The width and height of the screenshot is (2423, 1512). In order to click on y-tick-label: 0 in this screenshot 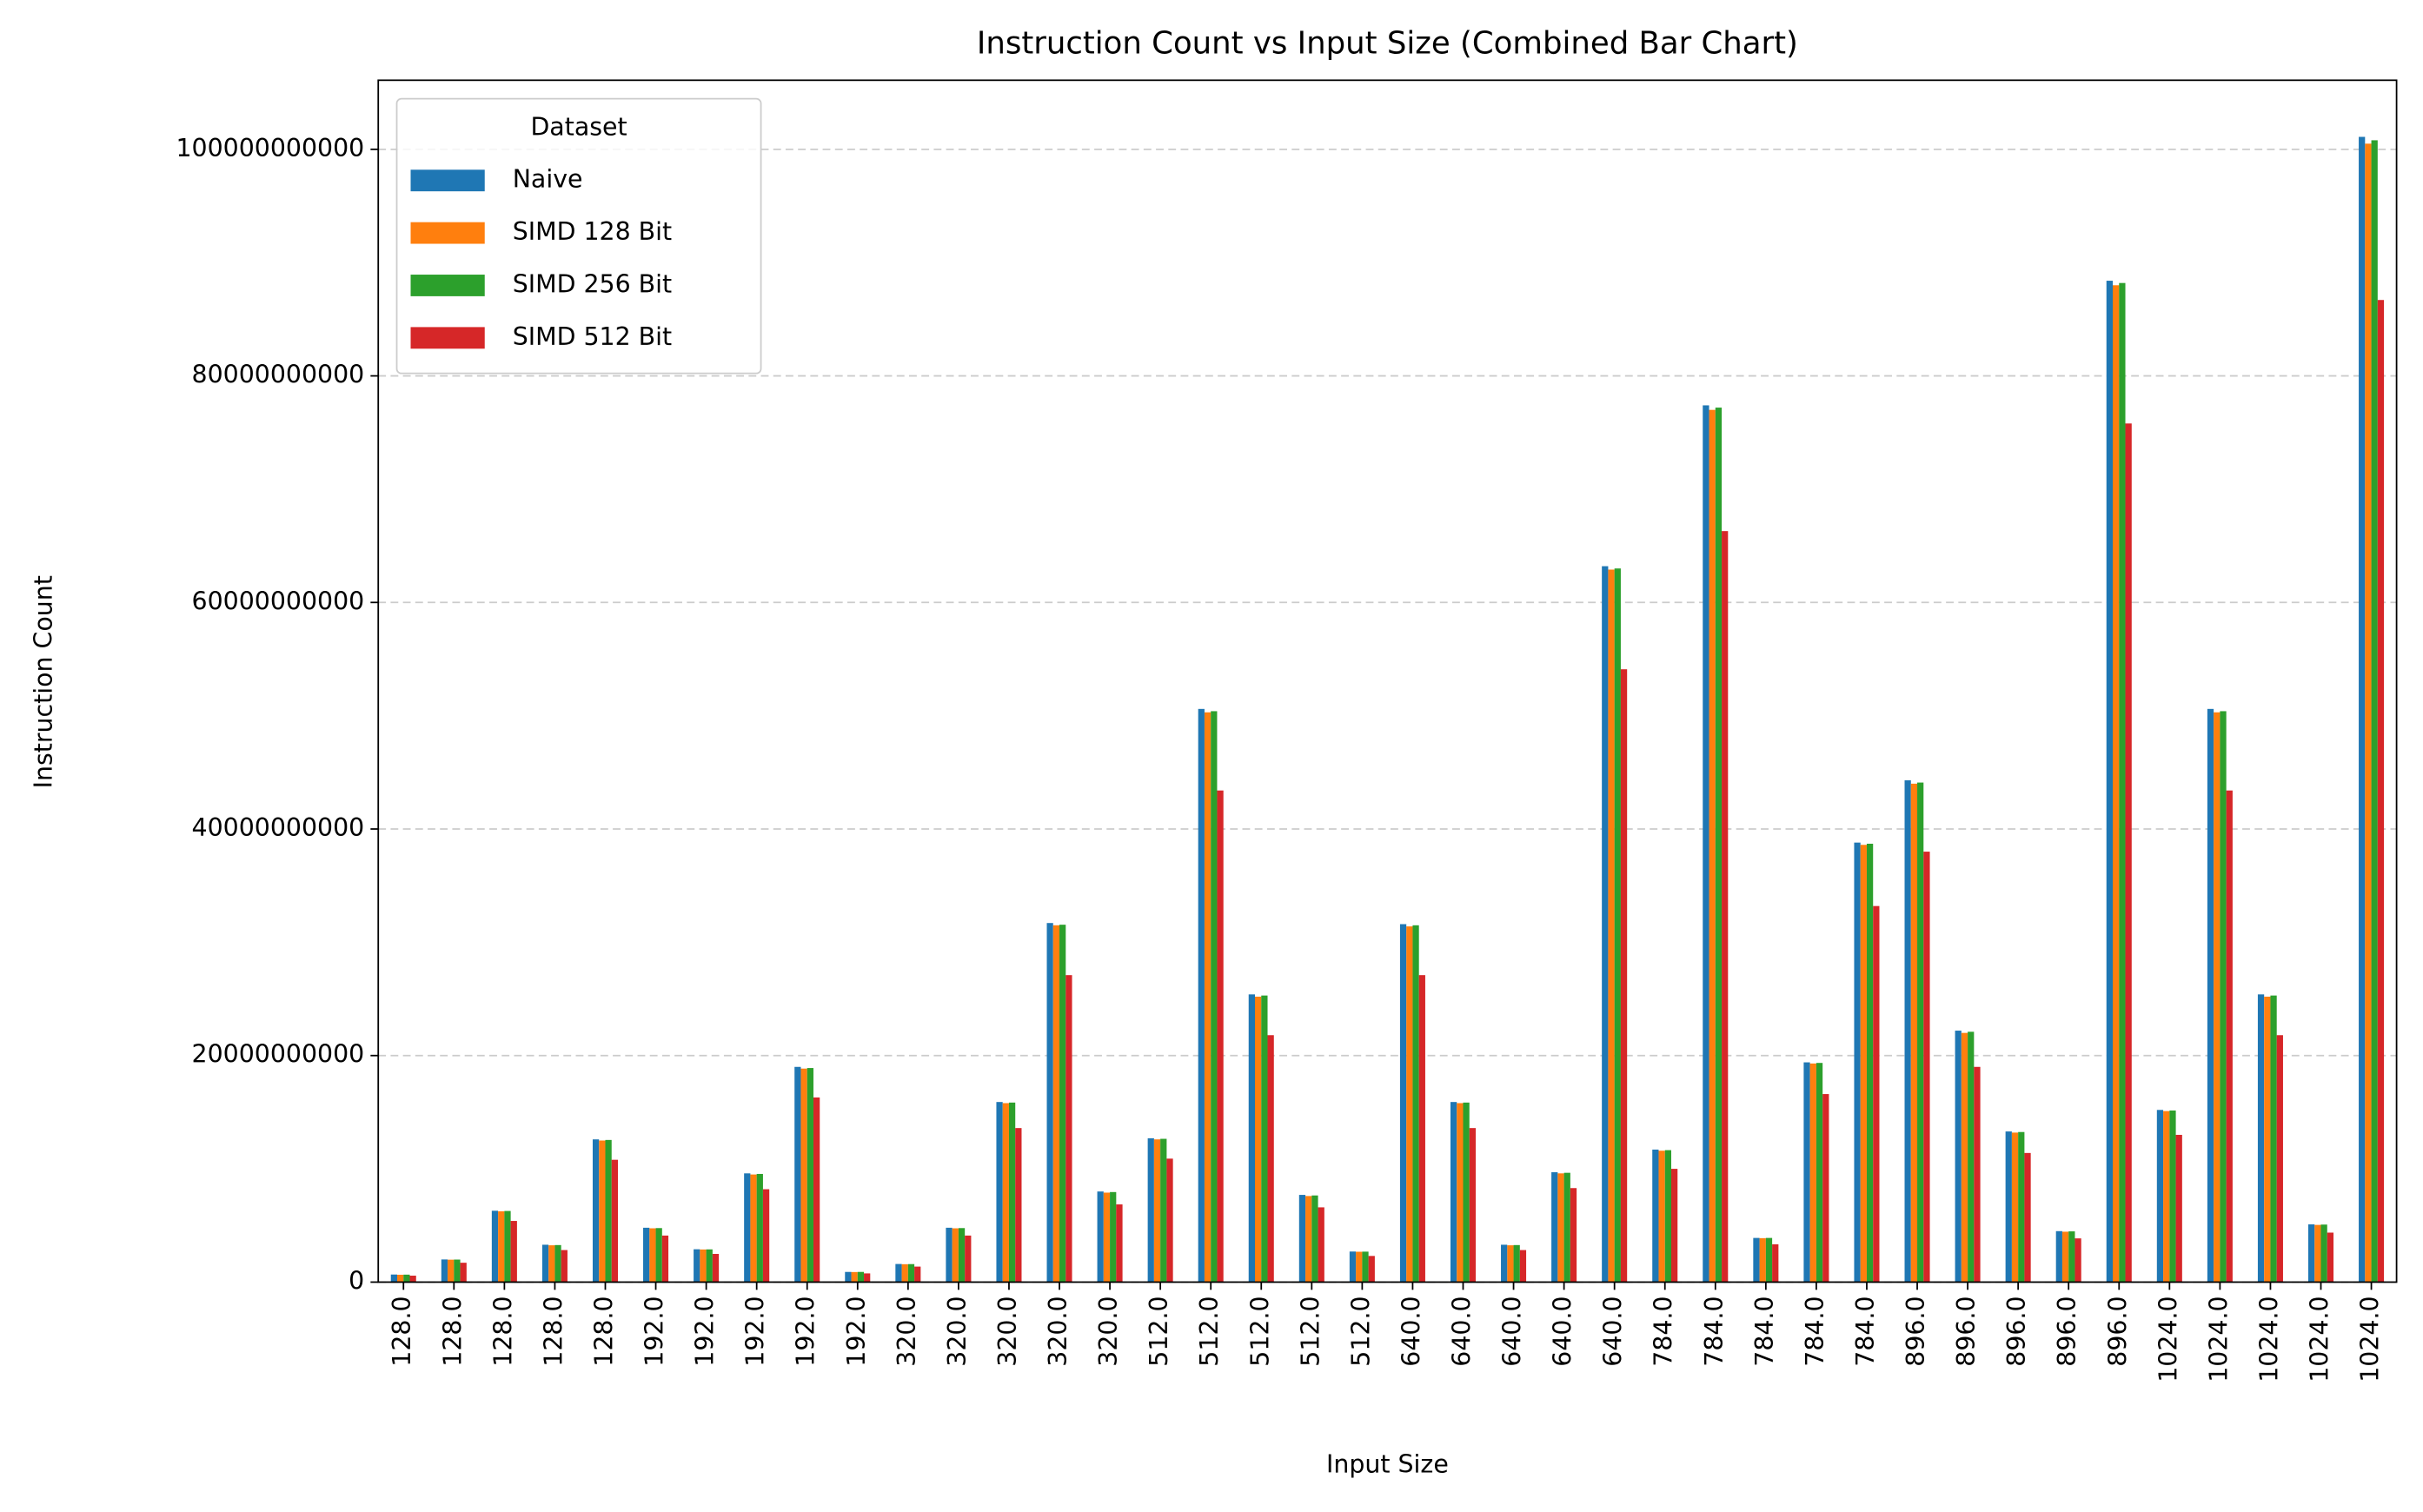, I will do `click(357, 1280)`.